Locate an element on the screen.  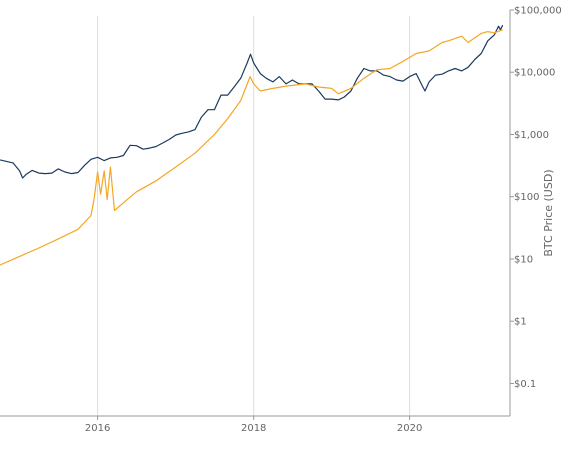
x-tick-labels: 2016 2018 2020 is located at coordinates (253, 425).